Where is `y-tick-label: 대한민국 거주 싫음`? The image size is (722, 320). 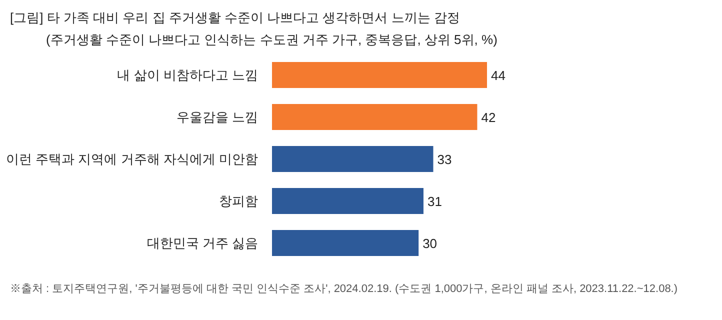
y-tick-label: 대한민국 거주 싫음 is located at coordinates (202, 243).